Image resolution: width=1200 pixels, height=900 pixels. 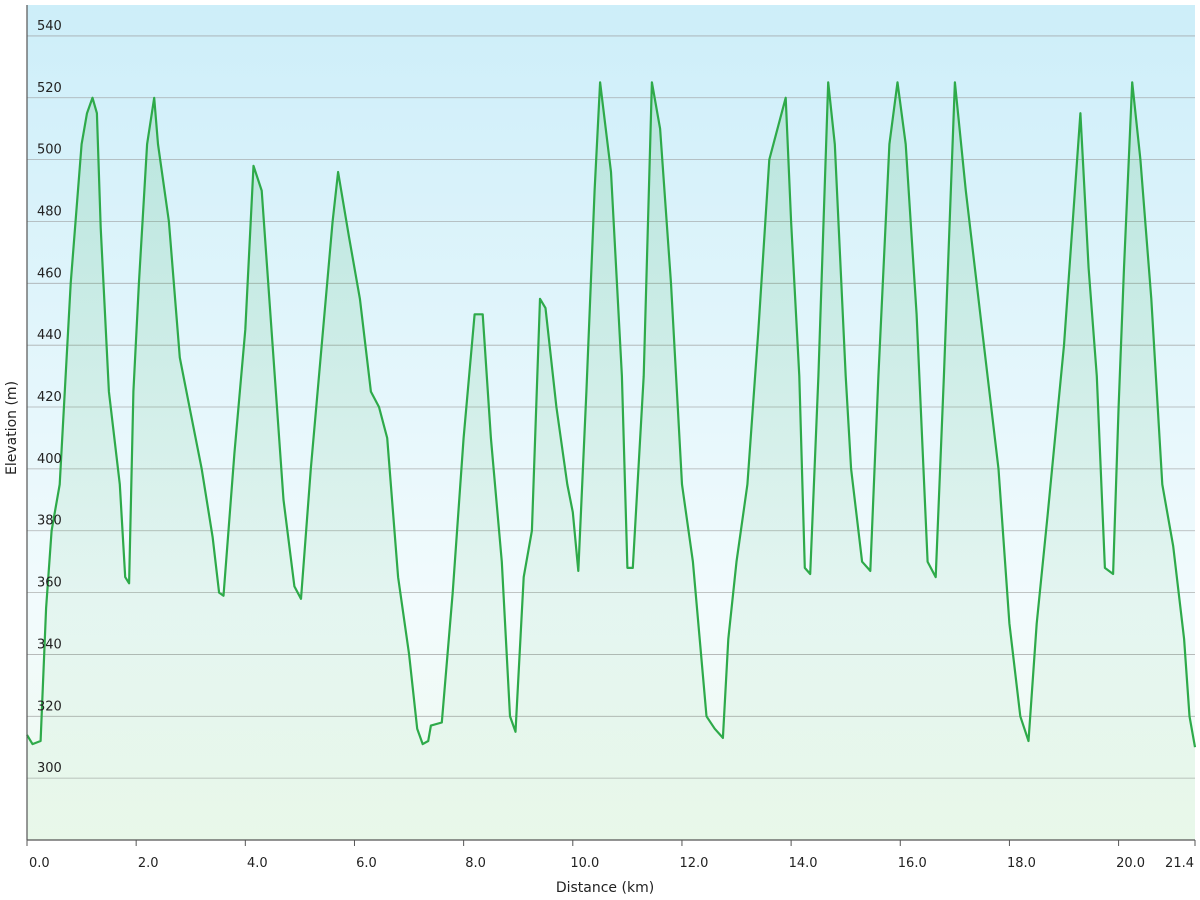 What do you see at coordinates (49, 459) in the screenshot?
I see `y-tick-label: 400` at bounding box center [49, 459].